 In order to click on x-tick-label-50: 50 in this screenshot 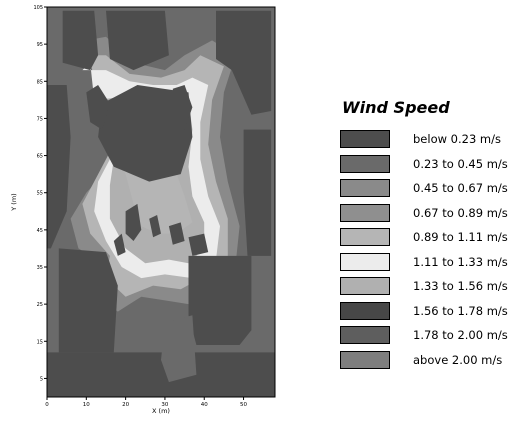, I will do `click(243, 405)`.